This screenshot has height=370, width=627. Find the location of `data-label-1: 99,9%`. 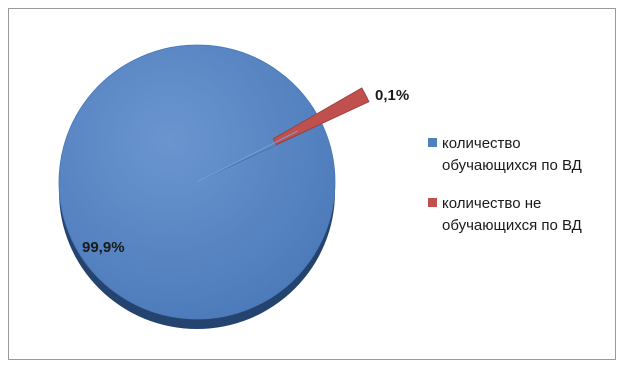

data-label-1: 99,9% is located at coordinates (103, 247).